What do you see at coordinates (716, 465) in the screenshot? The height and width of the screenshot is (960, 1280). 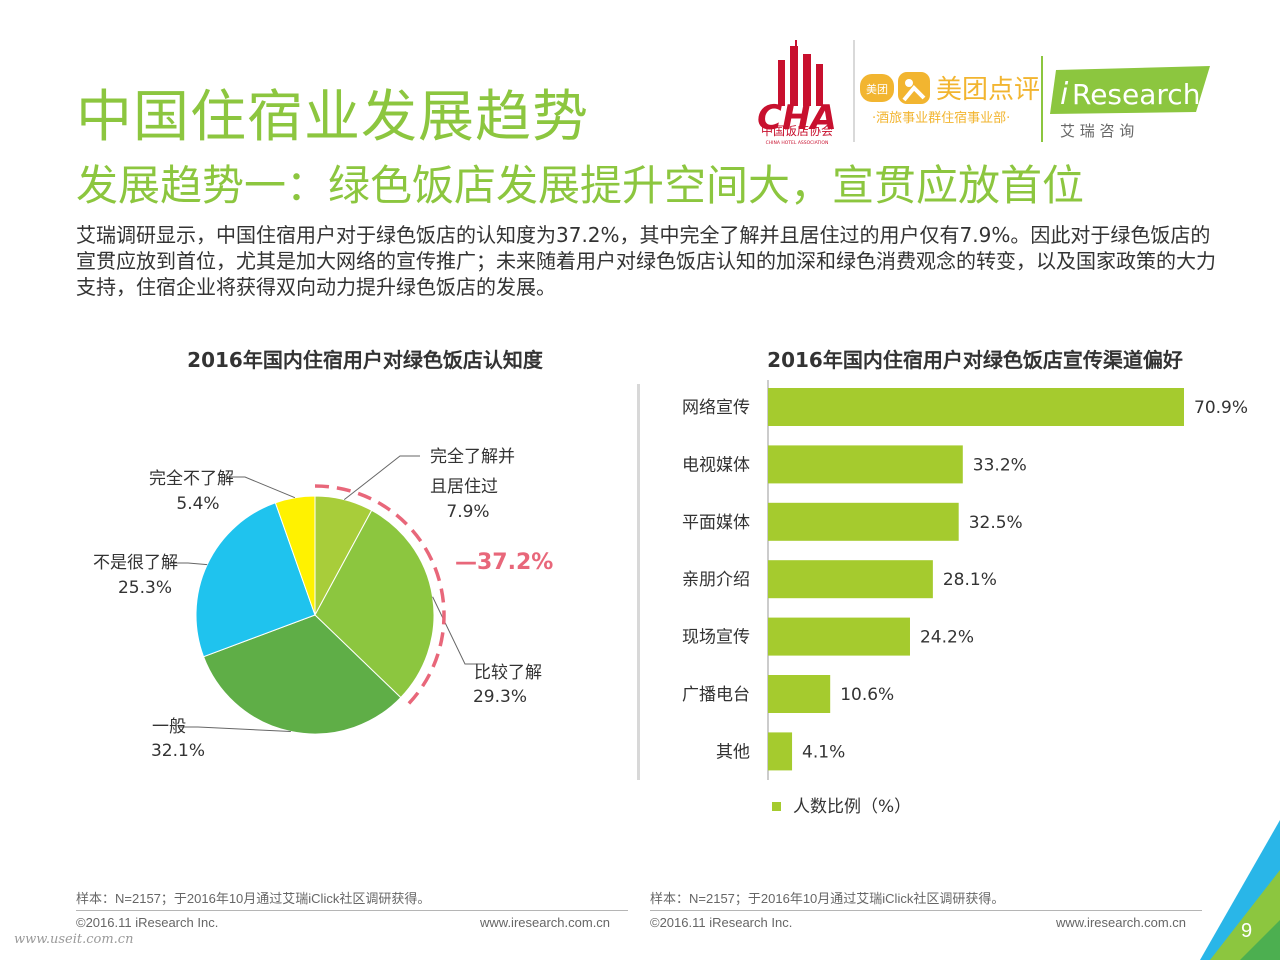 I see `bar-category-label: 电视媒体` at bounding box center [716, 465].